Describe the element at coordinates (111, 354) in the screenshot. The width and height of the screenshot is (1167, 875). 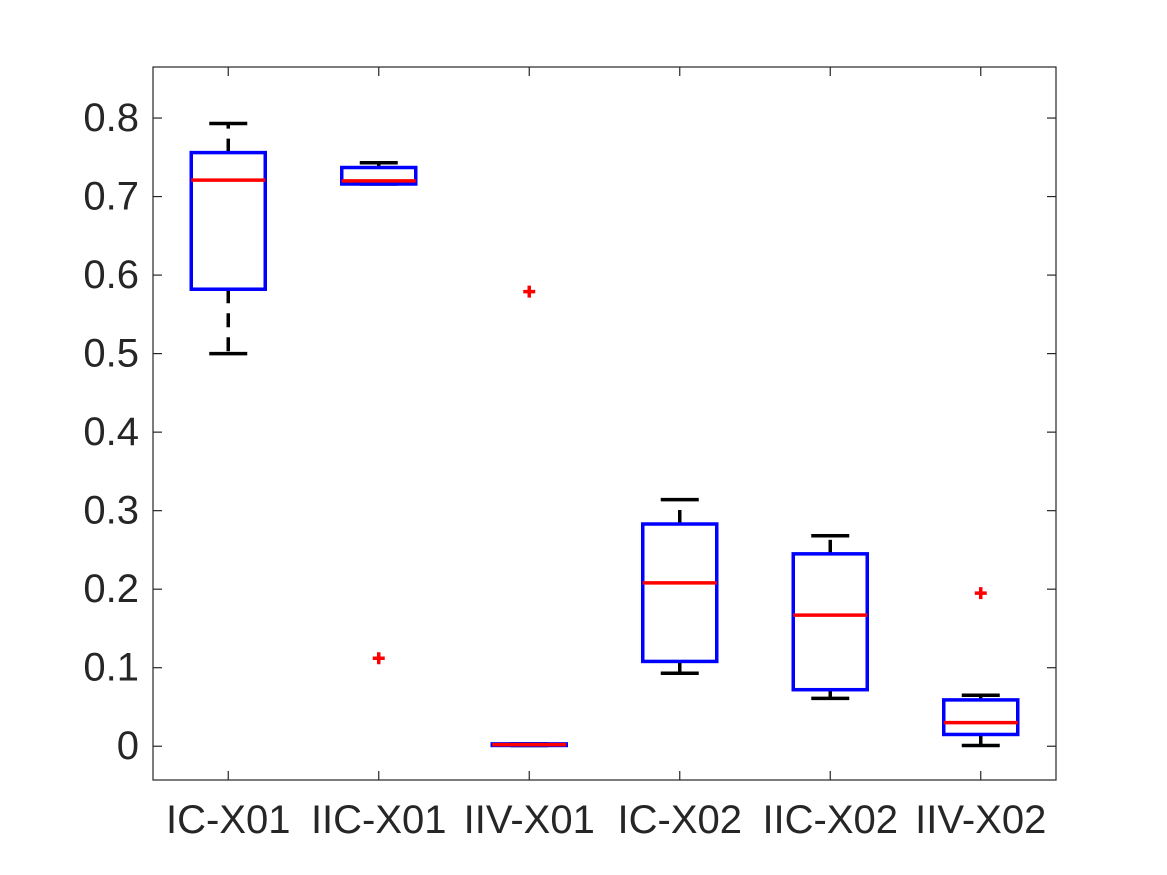
I see `y-tick-label: 0.5` at that location.